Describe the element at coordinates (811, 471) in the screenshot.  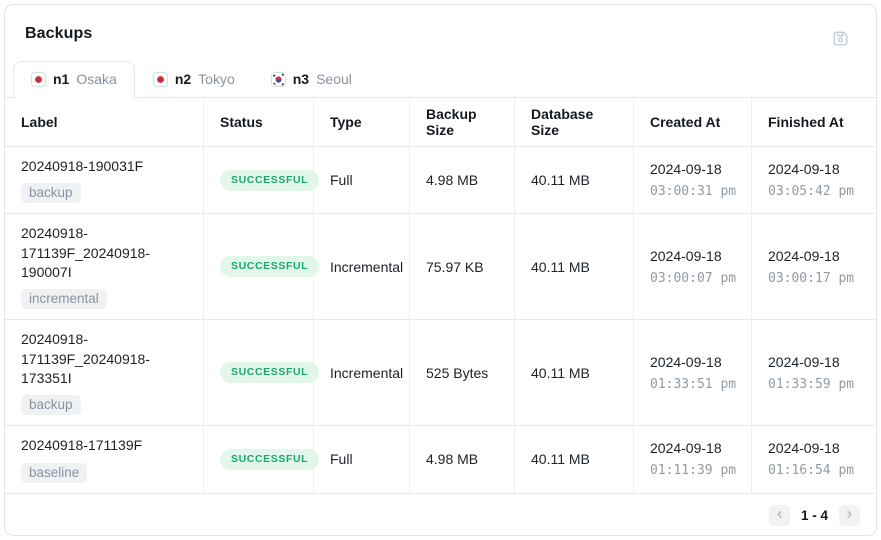
I see `finished-time: 01:16:54 pm` at that location.